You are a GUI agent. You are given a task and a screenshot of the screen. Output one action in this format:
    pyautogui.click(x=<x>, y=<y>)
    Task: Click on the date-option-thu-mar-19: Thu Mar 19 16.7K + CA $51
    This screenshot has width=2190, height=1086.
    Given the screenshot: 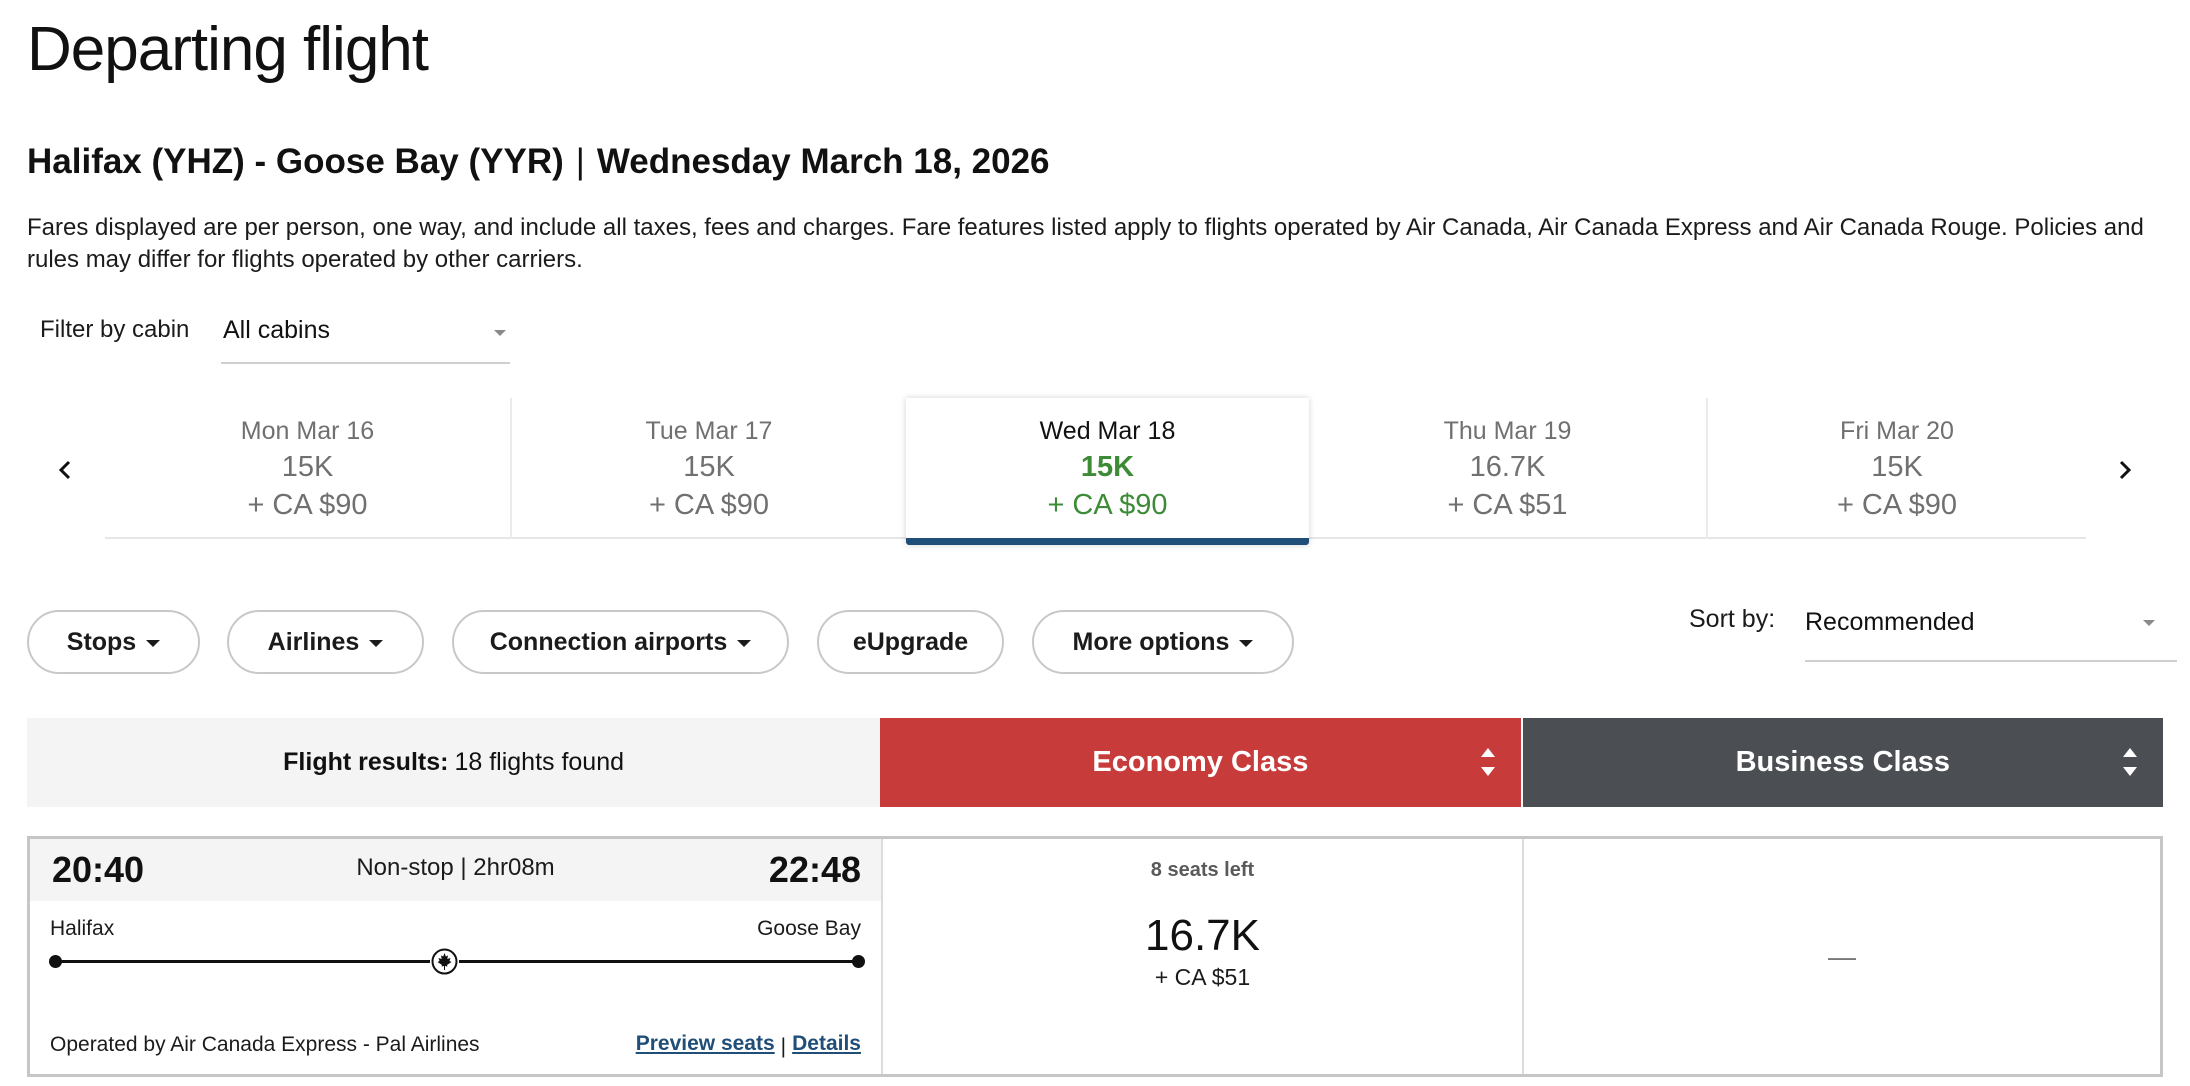 What is the action you would take?
    pyautogui.click(x=1507, y=468)
    